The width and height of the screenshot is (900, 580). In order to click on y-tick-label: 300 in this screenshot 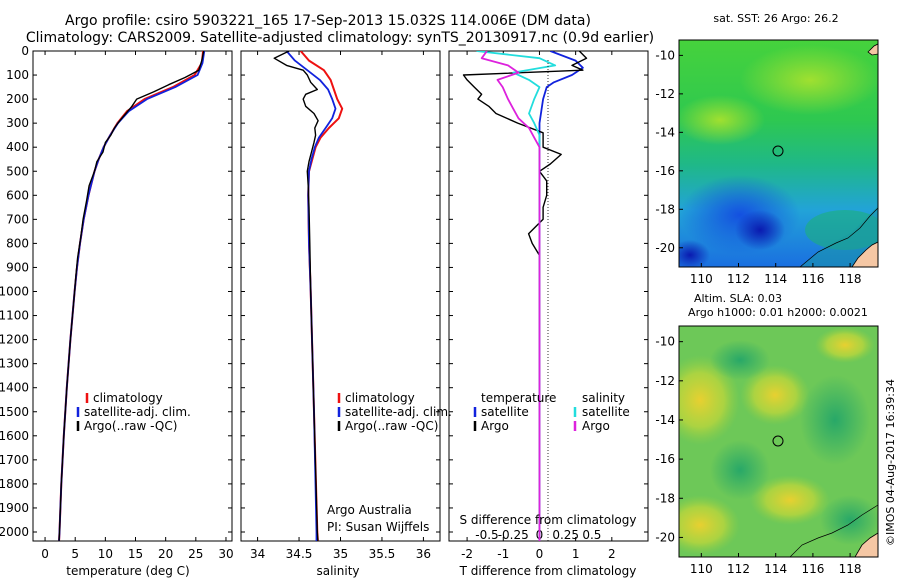, I will do `click(17, 123)`.